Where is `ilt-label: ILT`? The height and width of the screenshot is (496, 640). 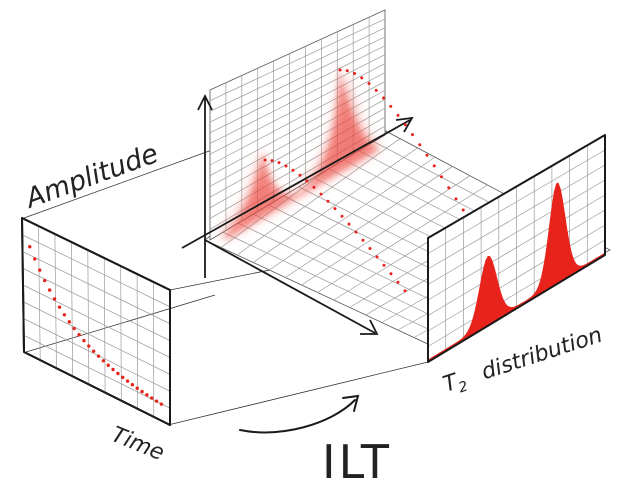 ilt-label: ILT is located at coordinates (357, 462).